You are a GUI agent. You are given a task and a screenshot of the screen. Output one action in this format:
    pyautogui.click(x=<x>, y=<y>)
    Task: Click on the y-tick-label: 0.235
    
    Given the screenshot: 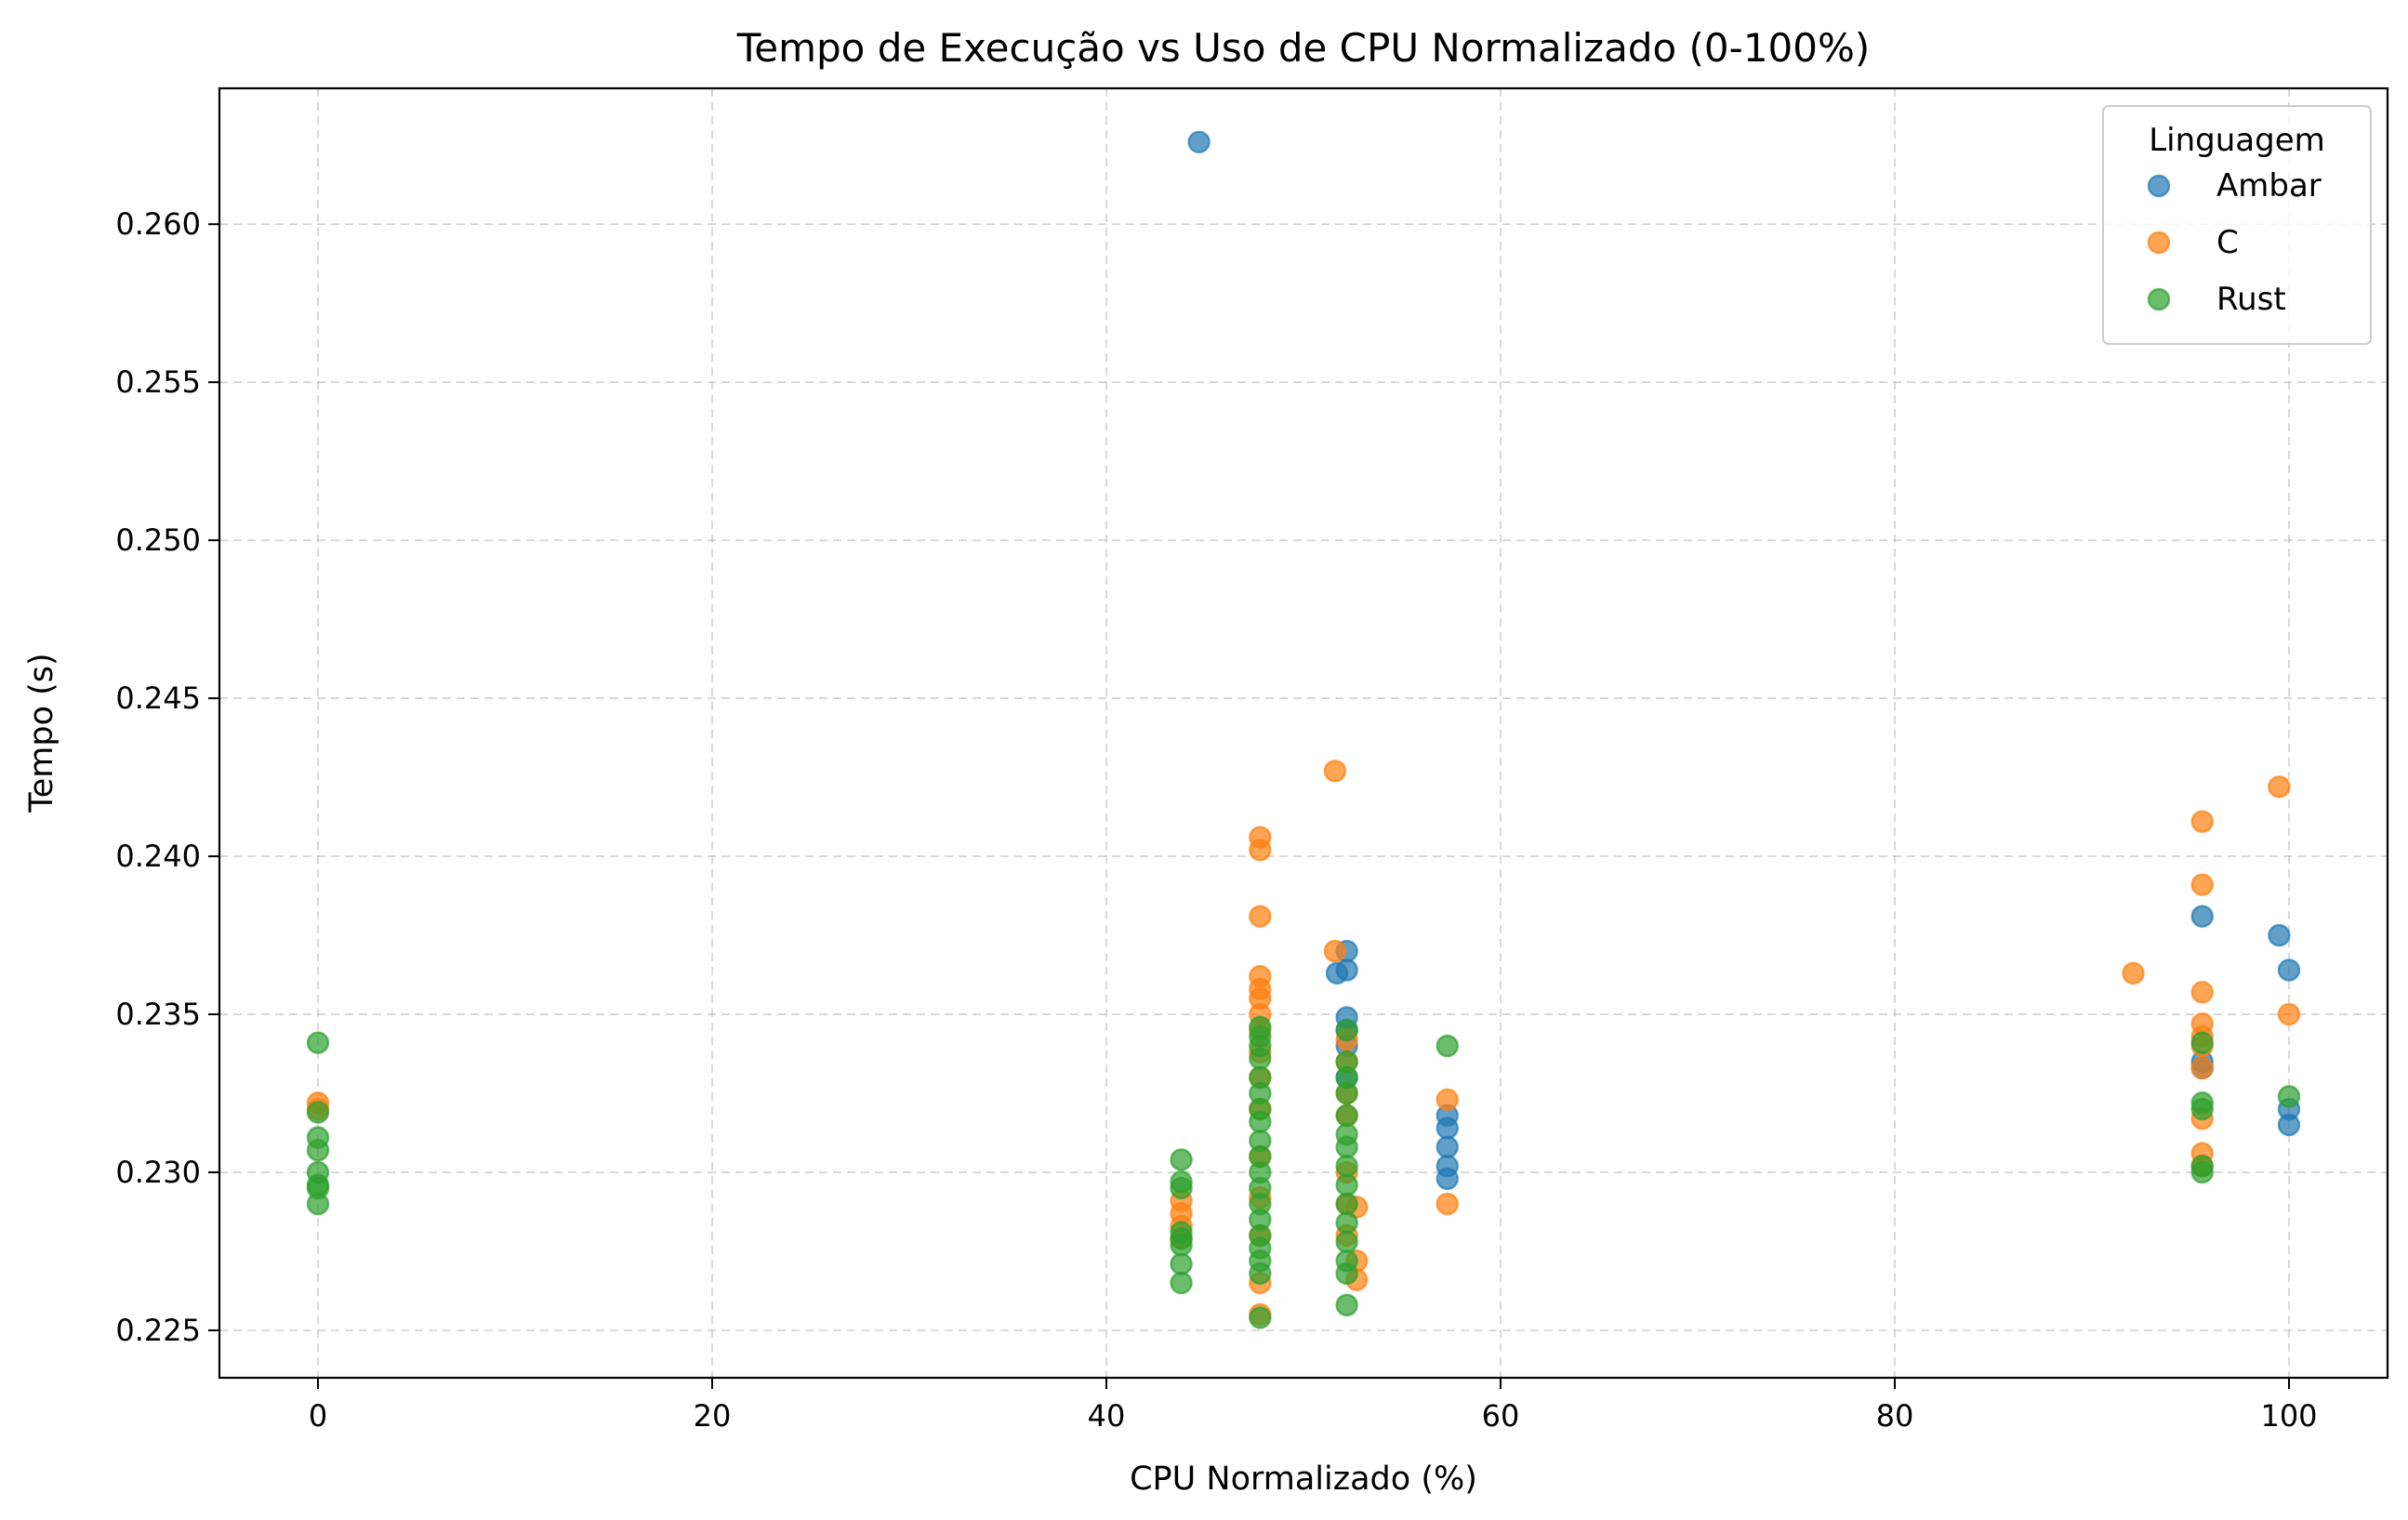 What is the action you would take?
    pyautogui.click(x=158, y=1014)
    